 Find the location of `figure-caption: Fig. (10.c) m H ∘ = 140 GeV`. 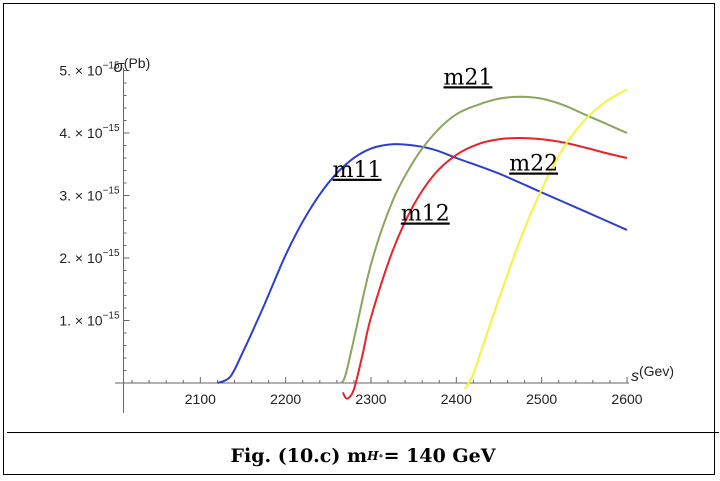

figure-caption: Fig. (10.c) m H ∘ = 140 GeV is located at coordinates (363, 455).